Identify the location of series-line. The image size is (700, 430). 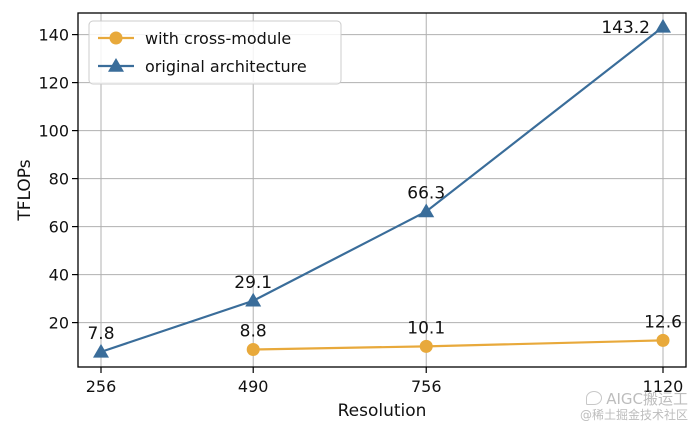
(458, 345).